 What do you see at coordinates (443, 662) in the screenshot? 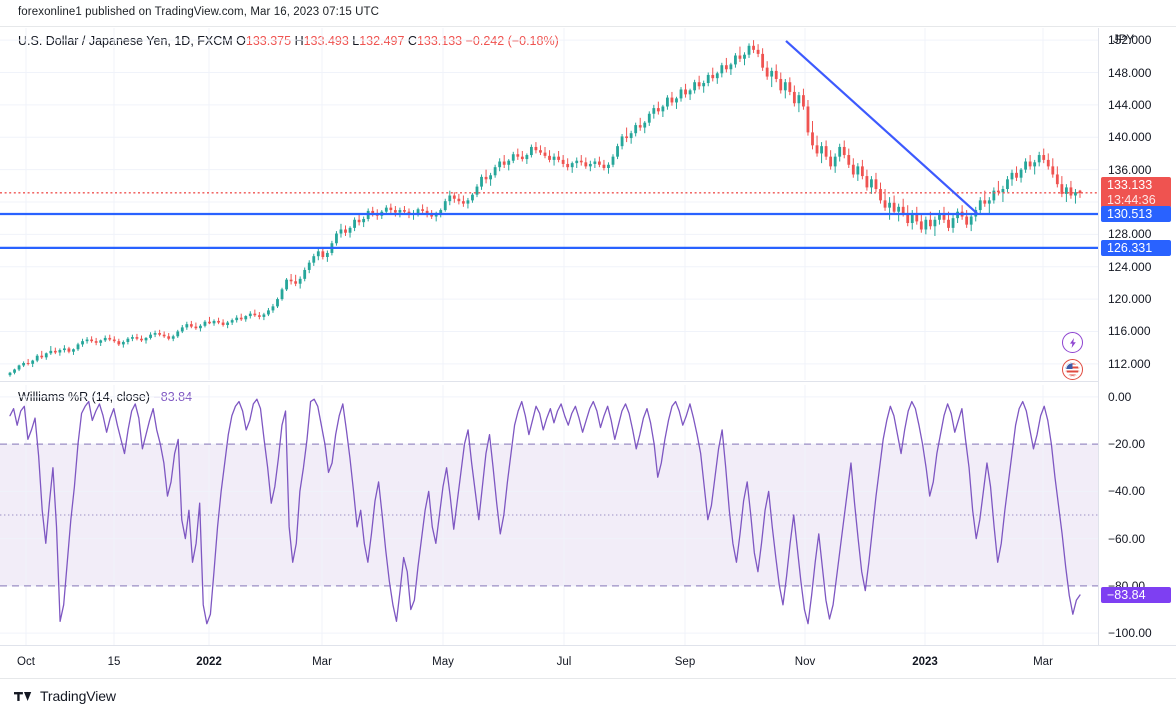
I see `time-tick-label: May` at bounding box center [443, 662].